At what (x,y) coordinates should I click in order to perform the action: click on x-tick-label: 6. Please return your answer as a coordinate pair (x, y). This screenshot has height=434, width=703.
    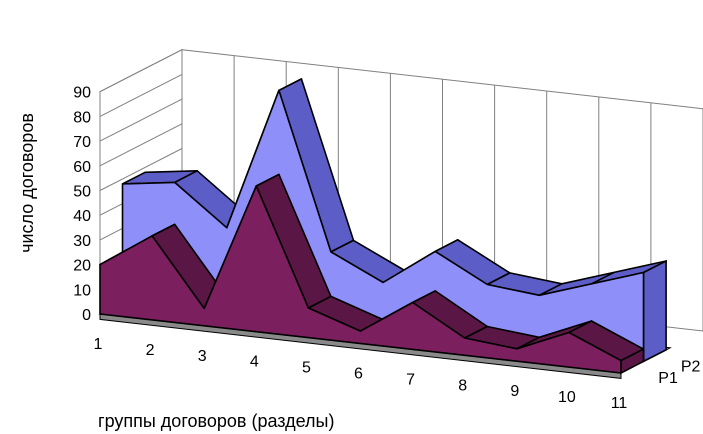
    Looking at the image, I should click on (358, 374).